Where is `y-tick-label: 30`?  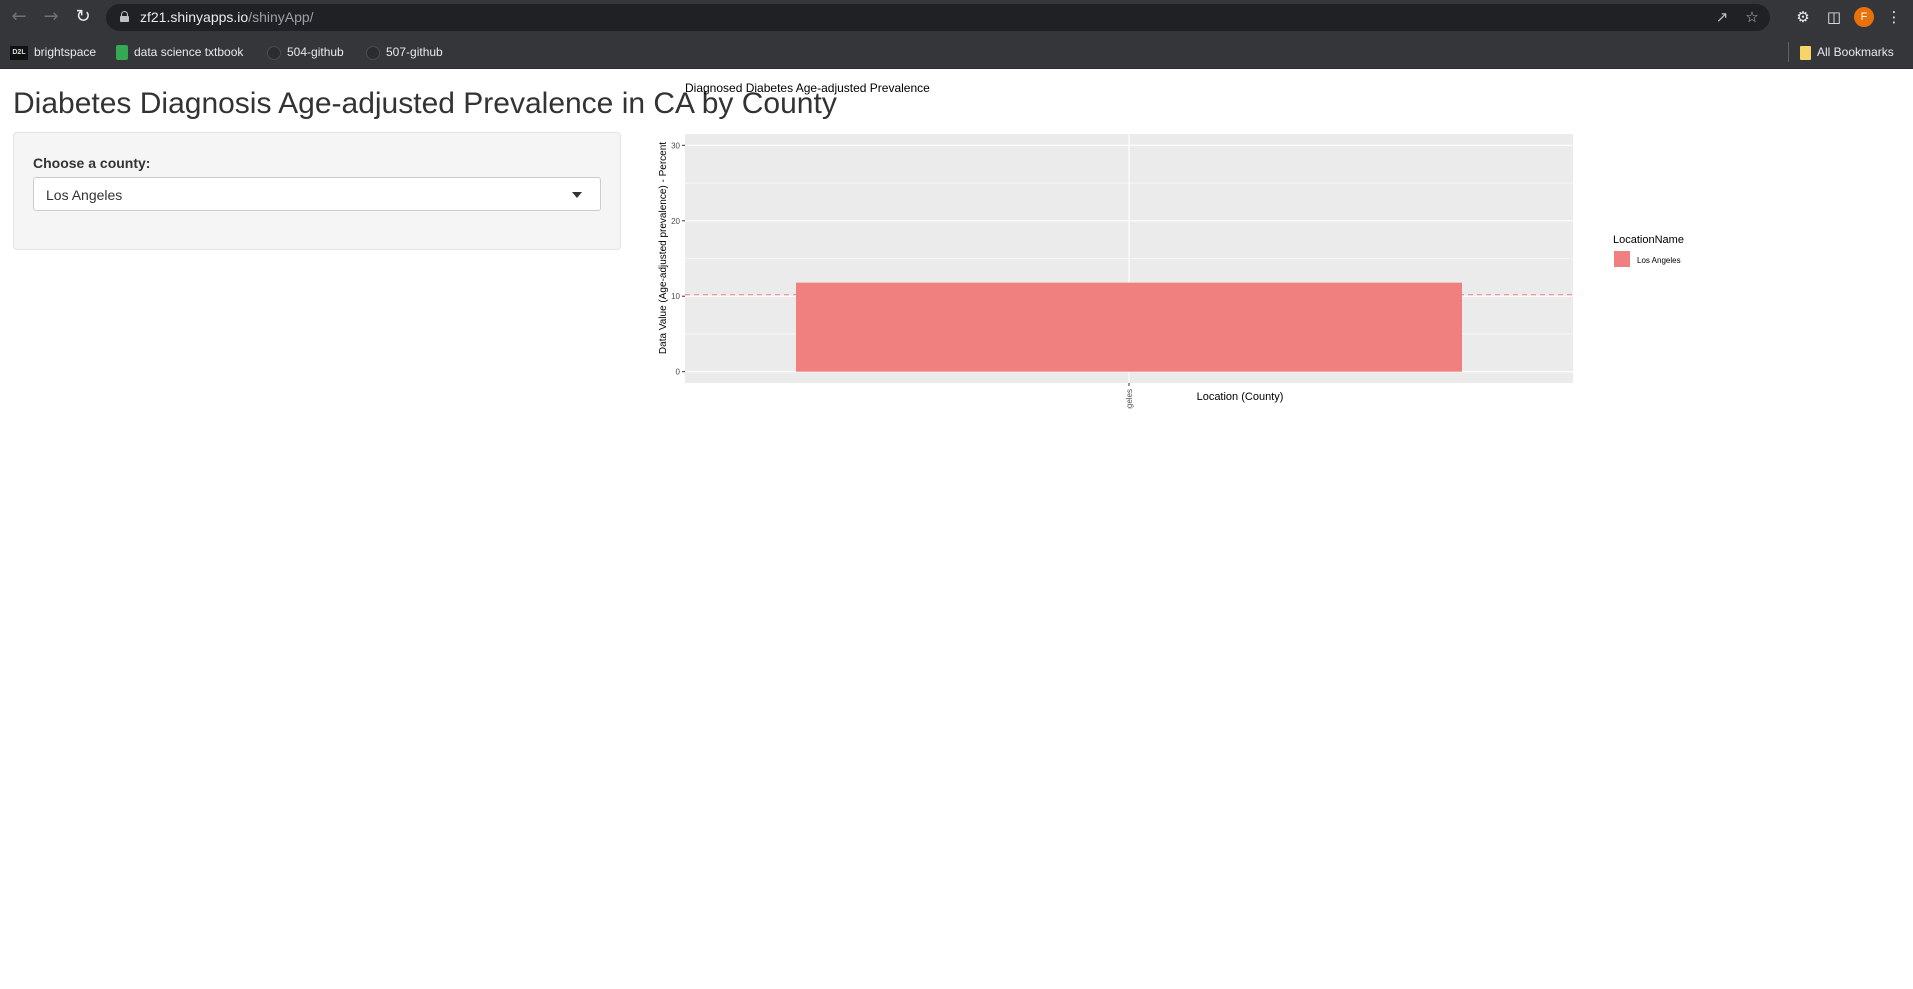 y-tick-label: 30 is located at coordinates (675, 145).